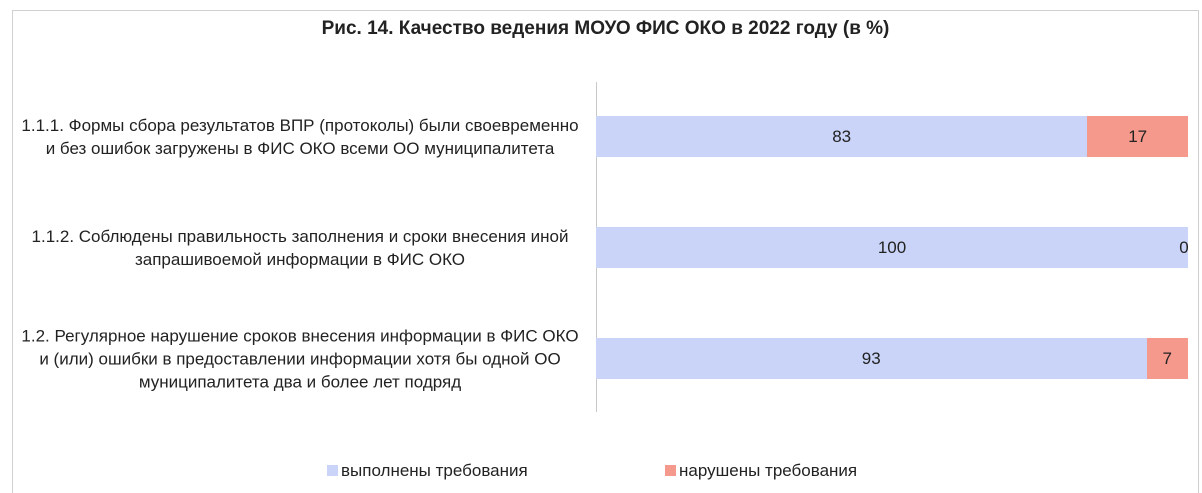 This screenshot has width=1202, height=493. I want to click on data-label: 93, so click(871, 358).